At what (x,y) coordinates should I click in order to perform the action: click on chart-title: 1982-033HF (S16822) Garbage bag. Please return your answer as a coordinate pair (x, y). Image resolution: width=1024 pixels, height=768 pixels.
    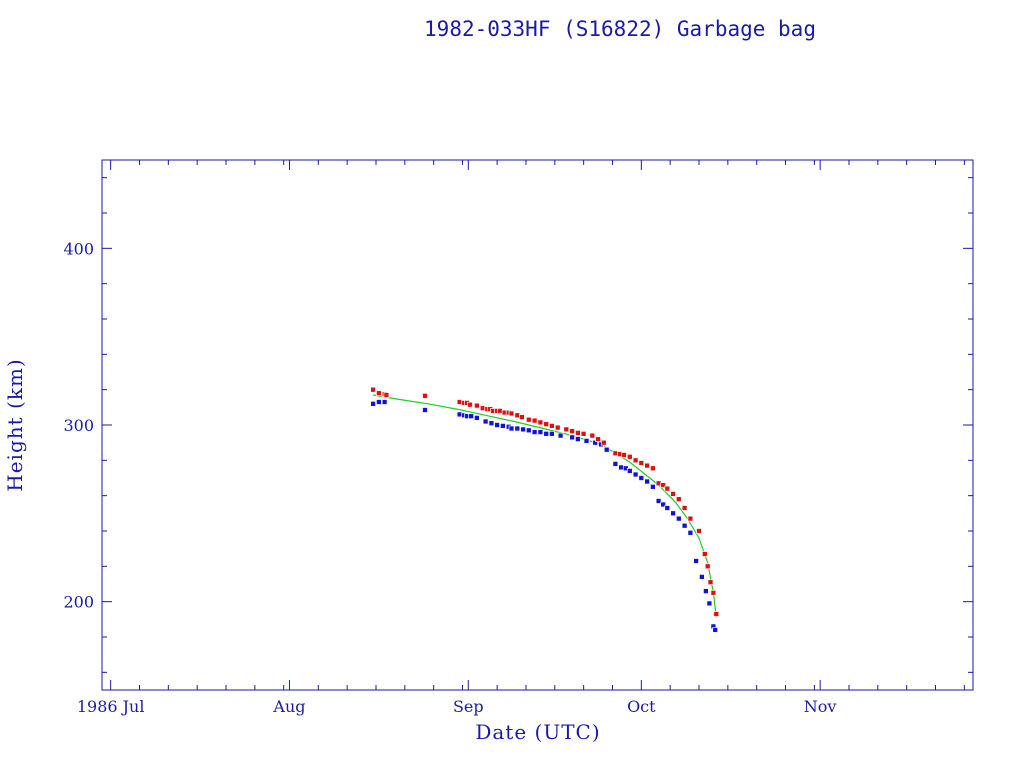
    Looking at the image, I should click on (620, 29).